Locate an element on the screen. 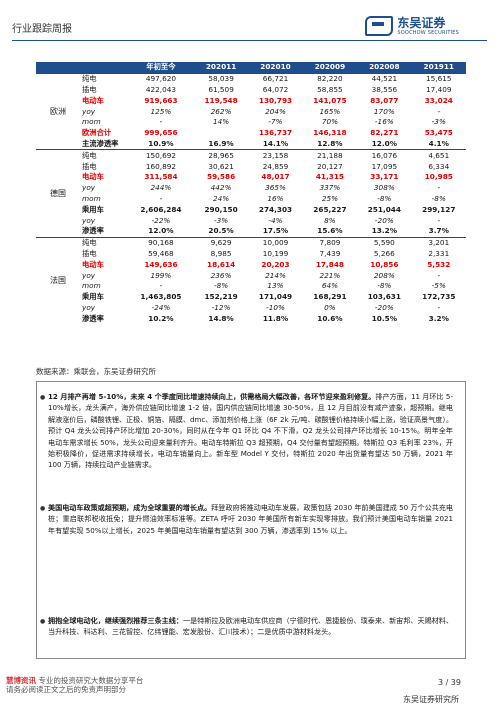 The height and width of the screenshot is (706, 499). table-row: yoy 244% 442% 365% 337% 308% - is located at coordinates (251, 188).